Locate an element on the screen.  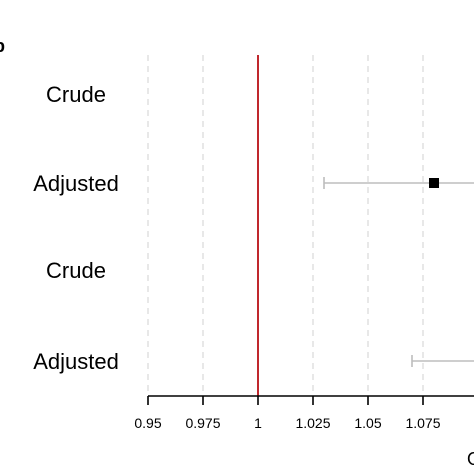
x-tick-label: 1.075 is located at coordinates (422, 423).